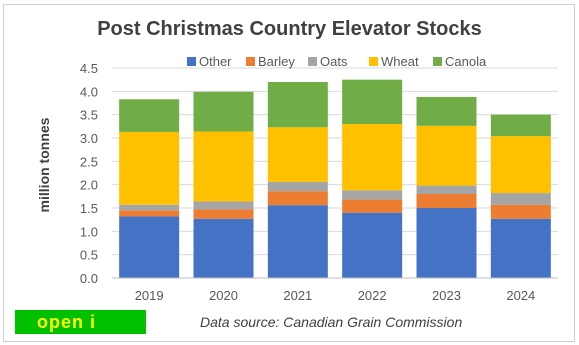 This screenshot has width=579, height=345. I want to click on y-tick-label: 1.0, so click(89, 231).